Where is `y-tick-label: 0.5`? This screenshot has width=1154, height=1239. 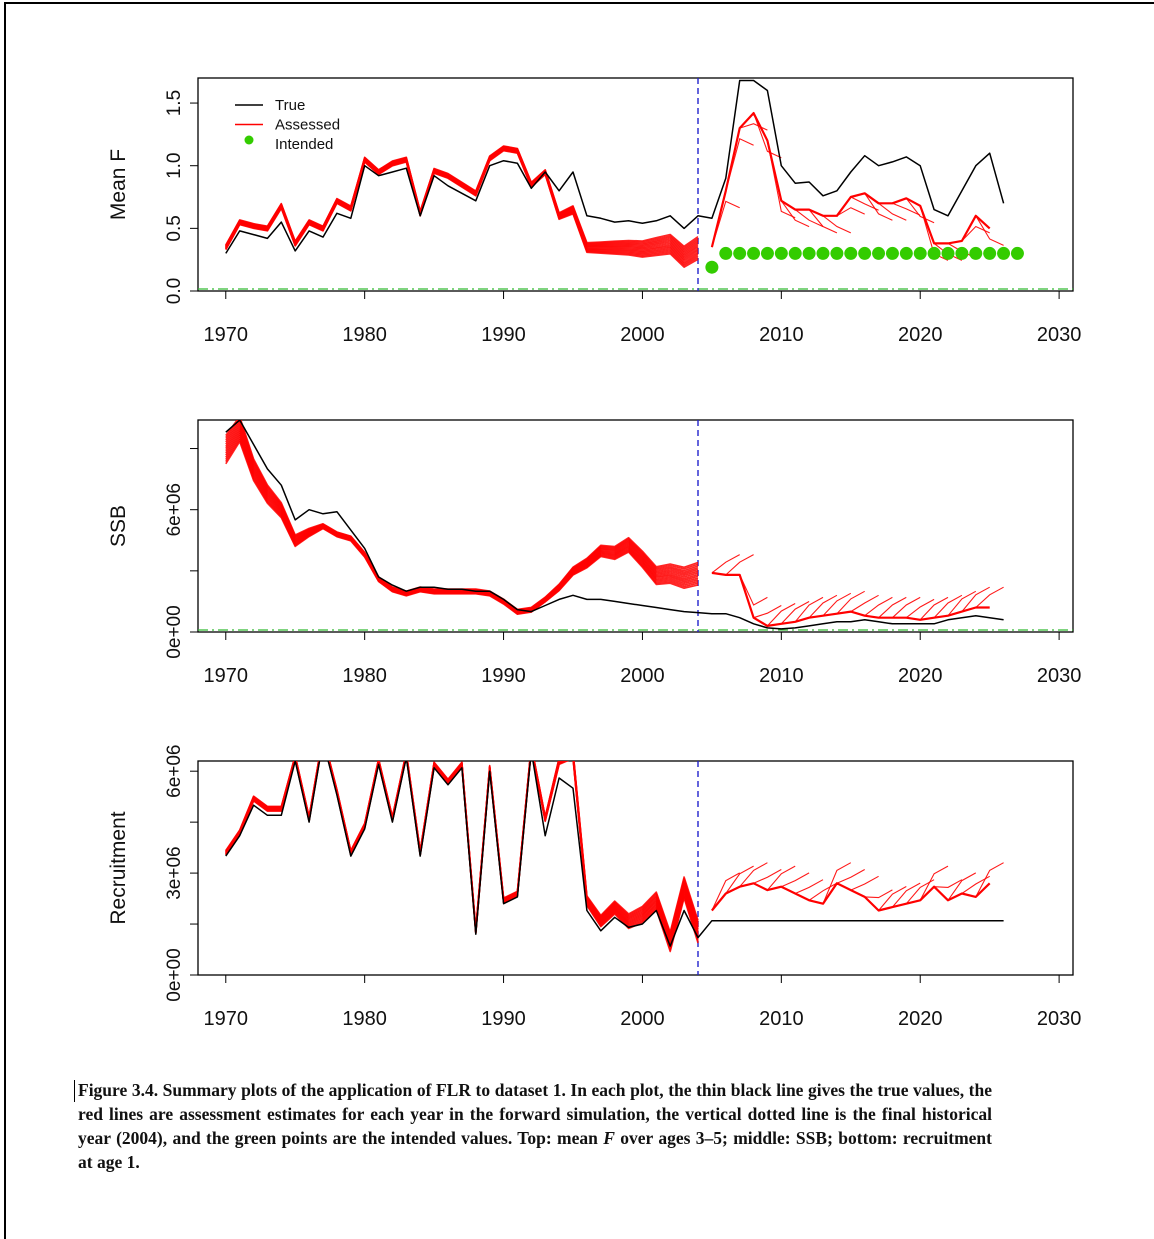 y-tick-label: 0.5 is located at coordinates (174, 228).